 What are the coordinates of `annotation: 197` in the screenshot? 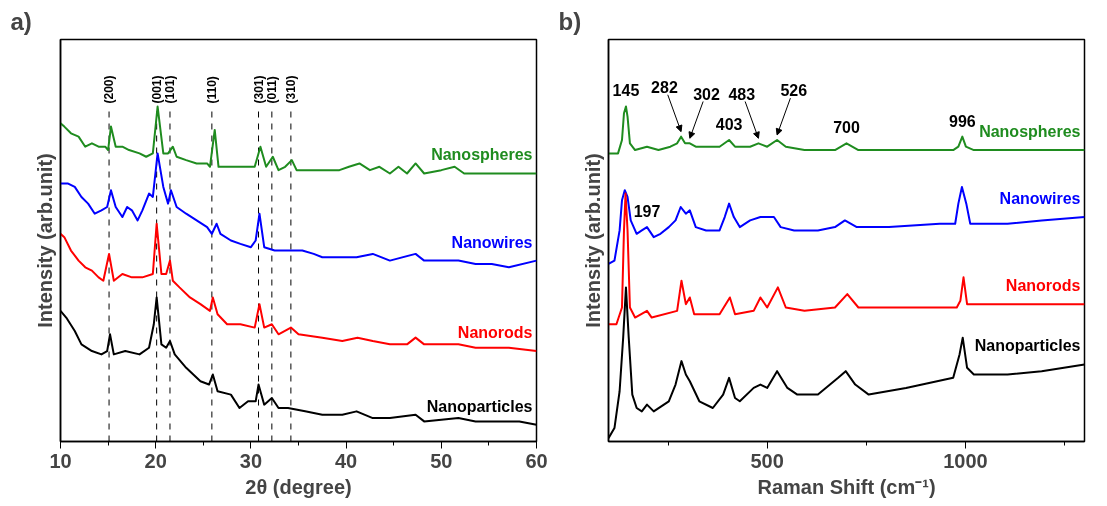 It's located at (647, 212).